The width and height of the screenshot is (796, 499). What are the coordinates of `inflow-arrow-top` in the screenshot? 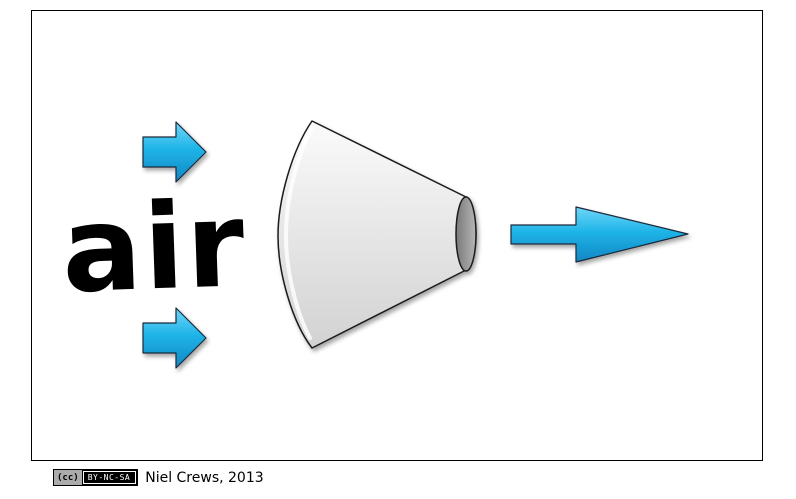 It's located at (174, 152).